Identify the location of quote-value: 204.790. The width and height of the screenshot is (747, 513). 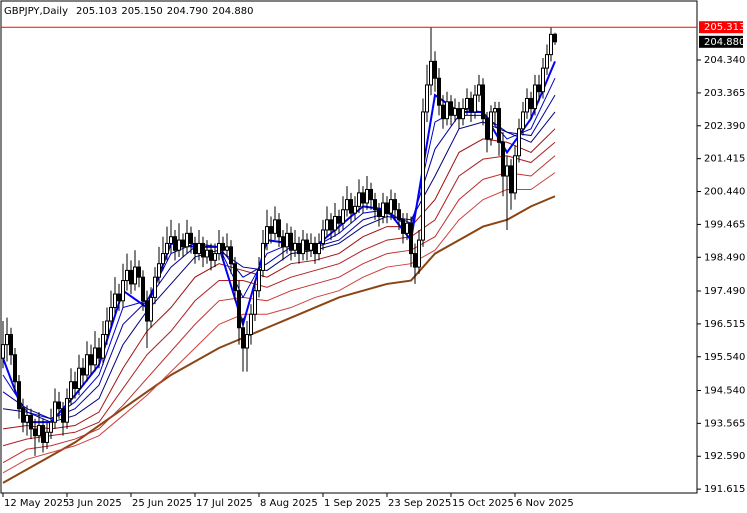
(187, 11).